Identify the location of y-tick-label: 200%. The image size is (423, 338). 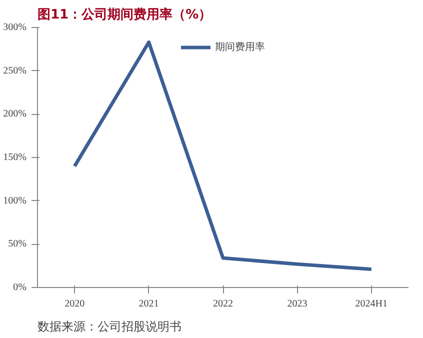
(15, 114).